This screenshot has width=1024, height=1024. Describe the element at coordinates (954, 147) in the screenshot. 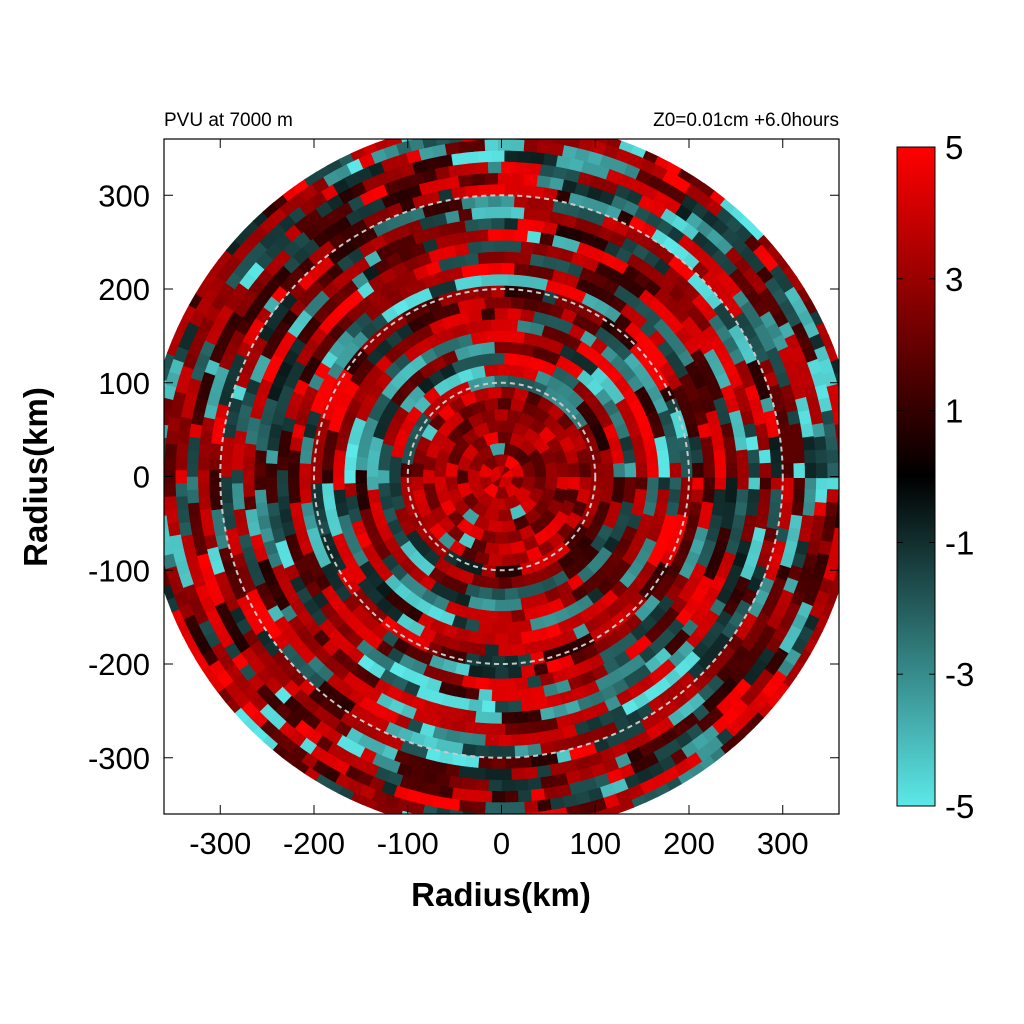

I see `colorbar-tick-label: 5` at that location.